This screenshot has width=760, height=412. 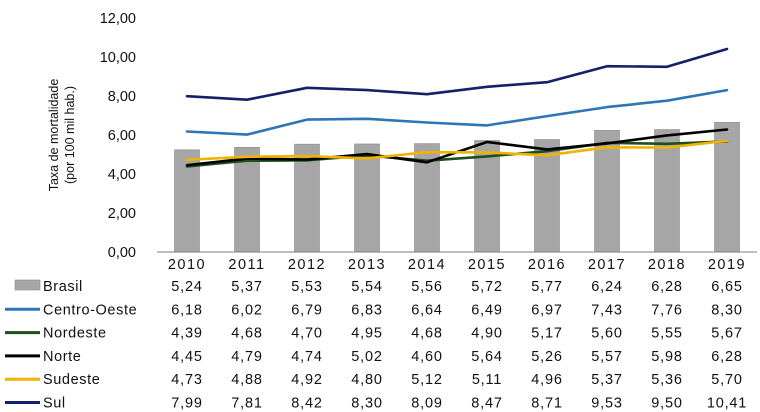 What do you see at coordinates (606, 334) in the screenshot?
I see `data-label: 5,60` at bounding box center [606, 334].